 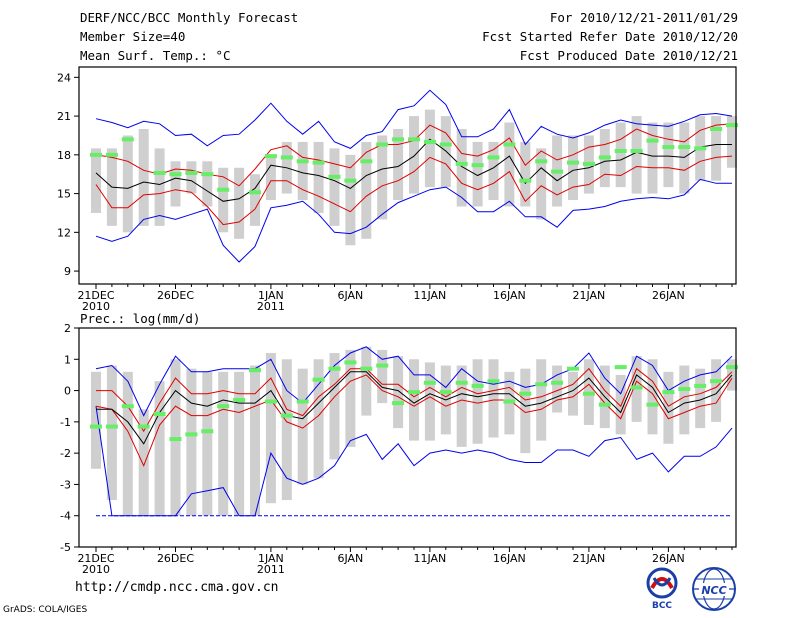 What do you see at coordinates (64, 116) in the screenshot?
I see `y-tick-label: 21` at bounding box center [64, 116].